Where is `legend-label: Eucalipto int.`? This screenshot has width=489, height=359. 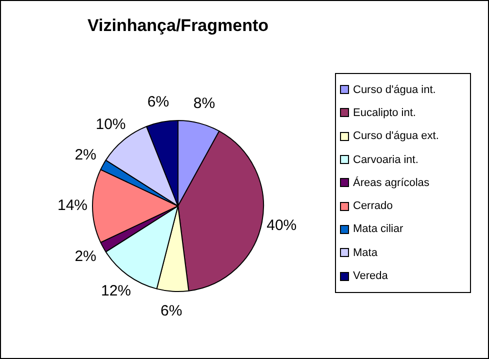 legend-label: Eucalipto int. is located at coordinates (384, 112).